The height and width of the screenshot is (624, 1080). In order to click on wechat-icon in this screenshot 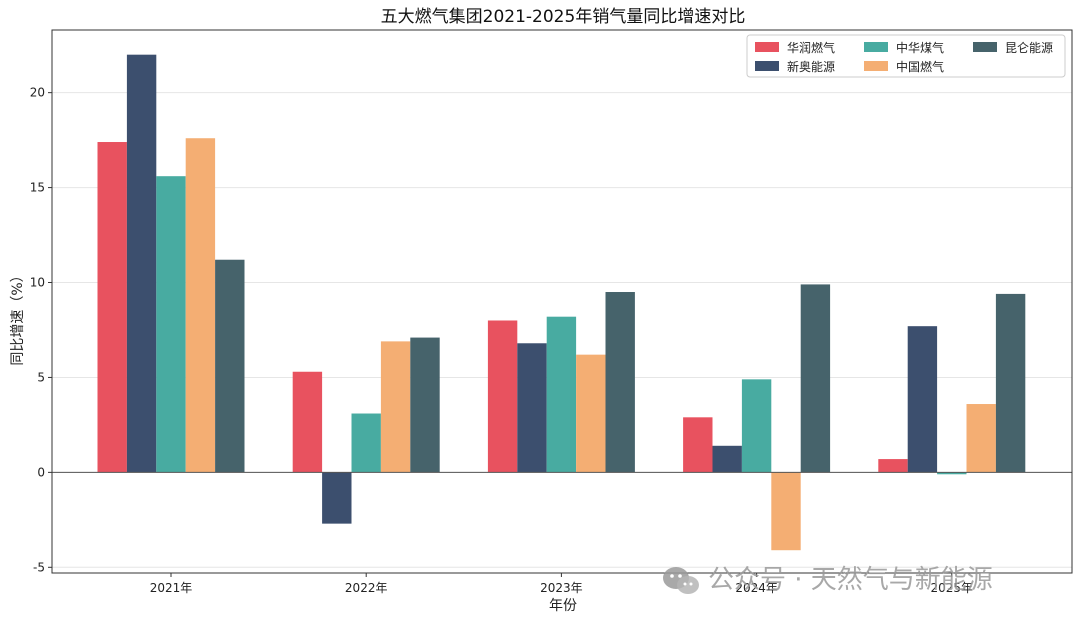, I will do `click(681, 580)`.